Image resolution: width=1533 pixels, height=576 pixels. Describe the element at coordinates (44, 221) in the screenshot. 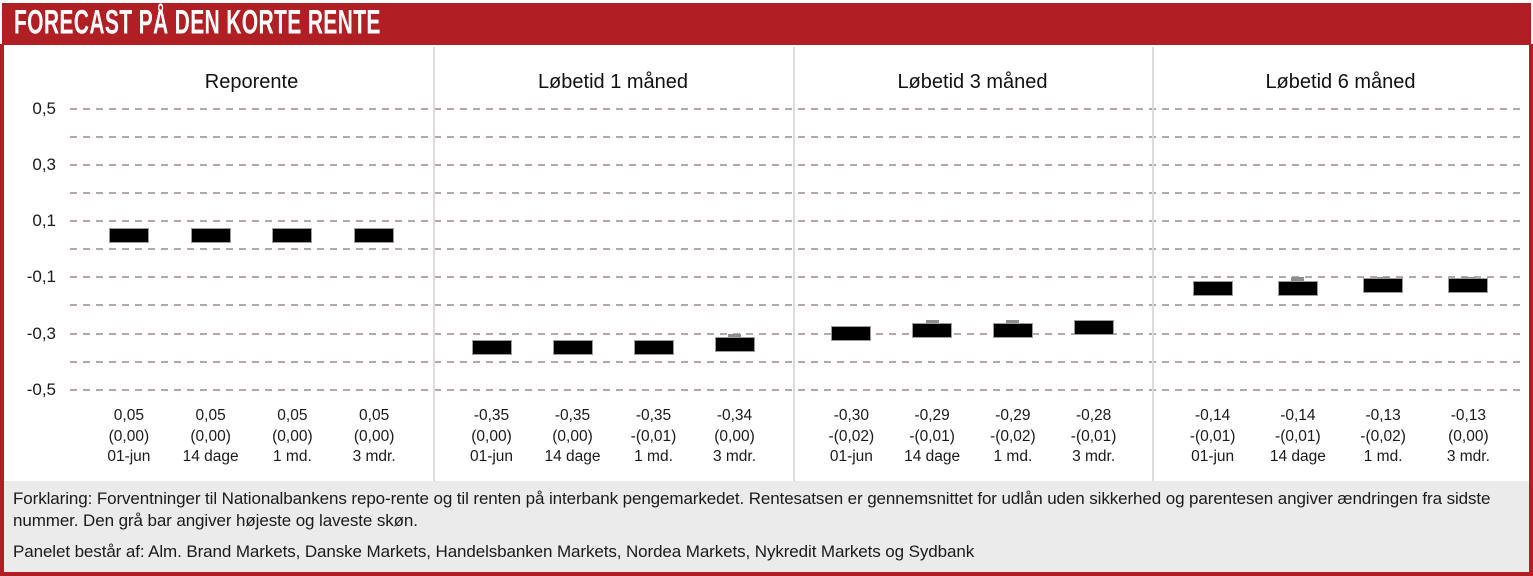

I see `y-tick-label: 0,1` at that location.